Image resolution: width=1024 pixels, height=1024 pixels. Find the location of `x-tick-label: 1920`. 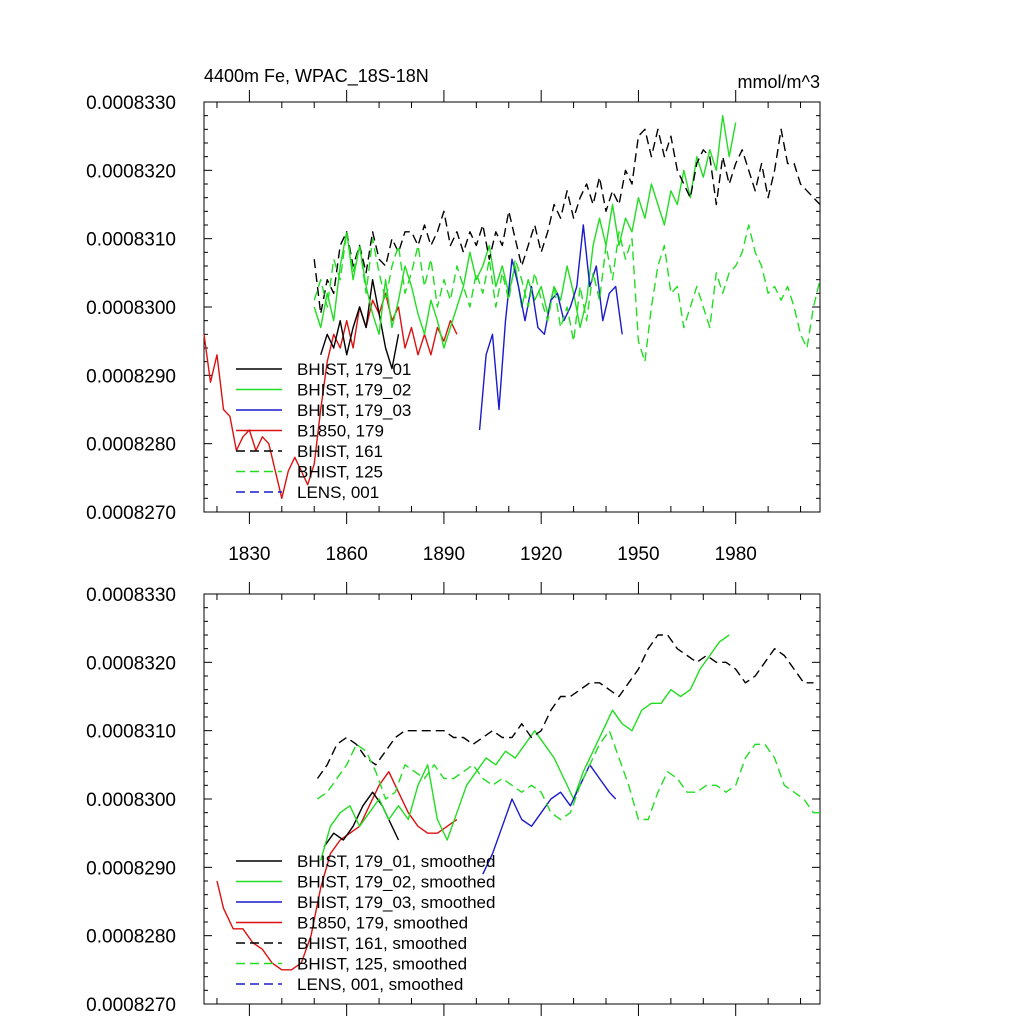

x-tick-label: 1920 is located at coordinates (541, 554).